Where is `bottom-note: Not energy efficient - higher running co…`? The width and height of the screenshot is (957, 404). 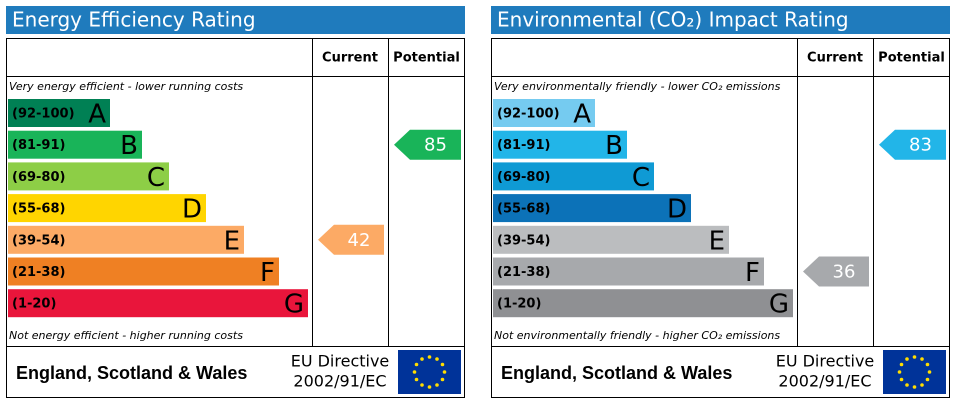
bottom-note: Not energy efficient - higher running co… is located at coordinates (126, 335).